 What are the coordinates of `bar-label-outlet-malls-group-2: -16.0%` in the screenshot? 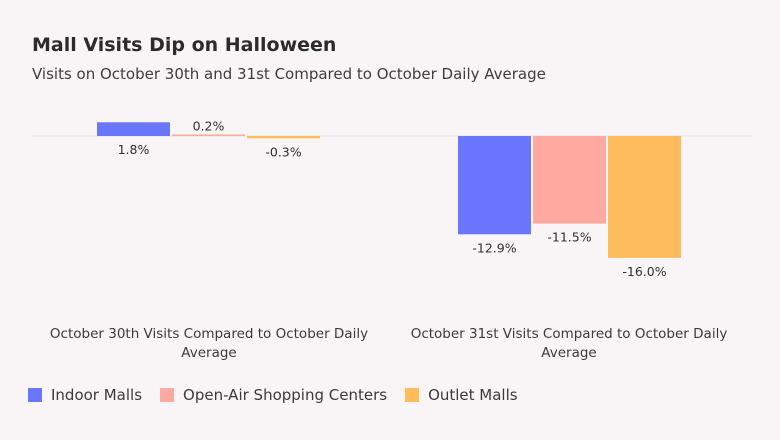 It's located at (644, 271).